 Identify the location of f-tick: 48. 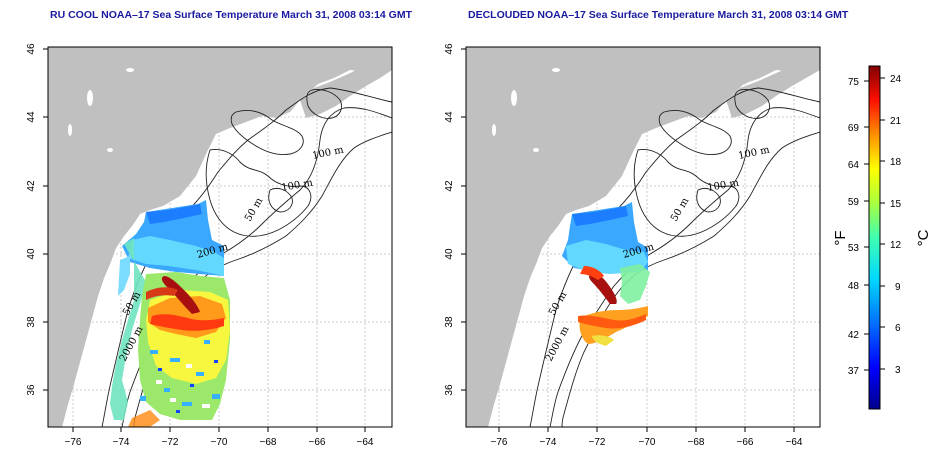
(854, 286).